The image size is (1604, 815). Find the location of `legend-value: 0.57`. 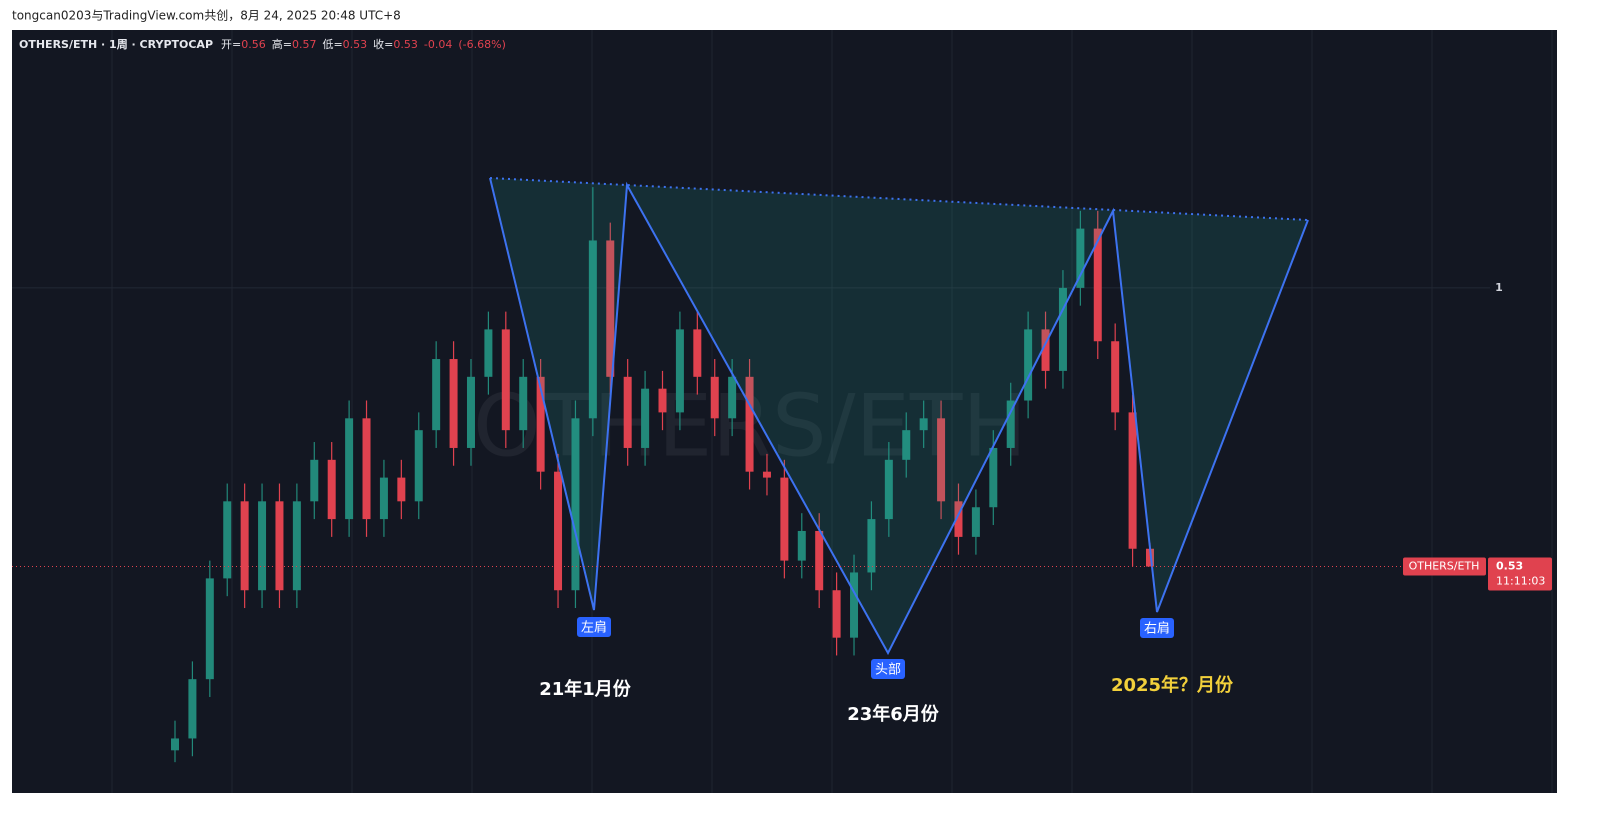

legend-value: 0.57 is located at coordinates (304, 44).